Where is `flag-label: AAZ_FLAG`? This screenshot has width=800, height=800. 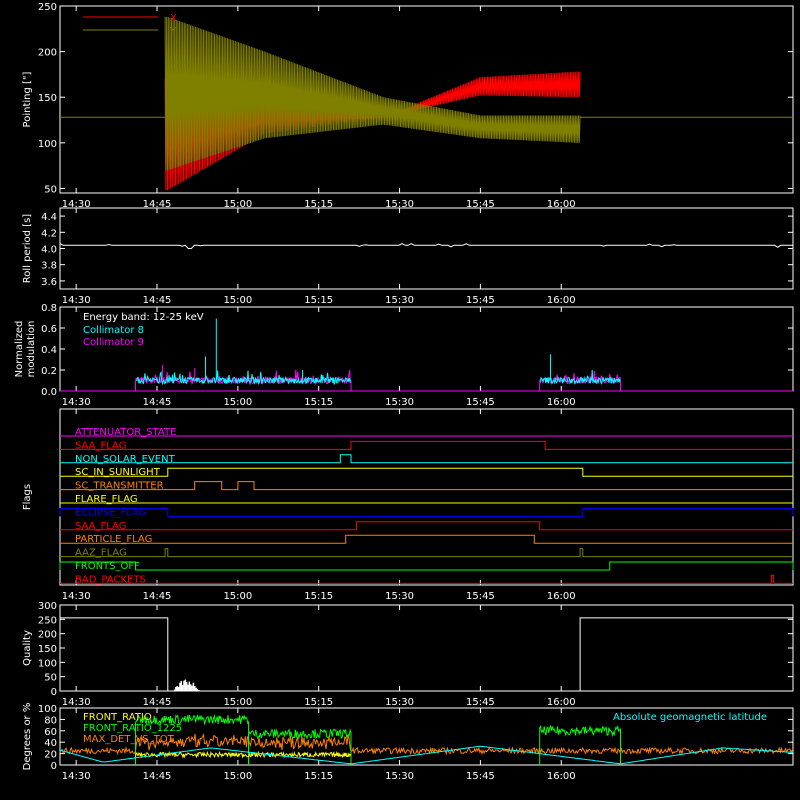 flag-label: AAZ_FLAG is located at coordinates (101, 553).